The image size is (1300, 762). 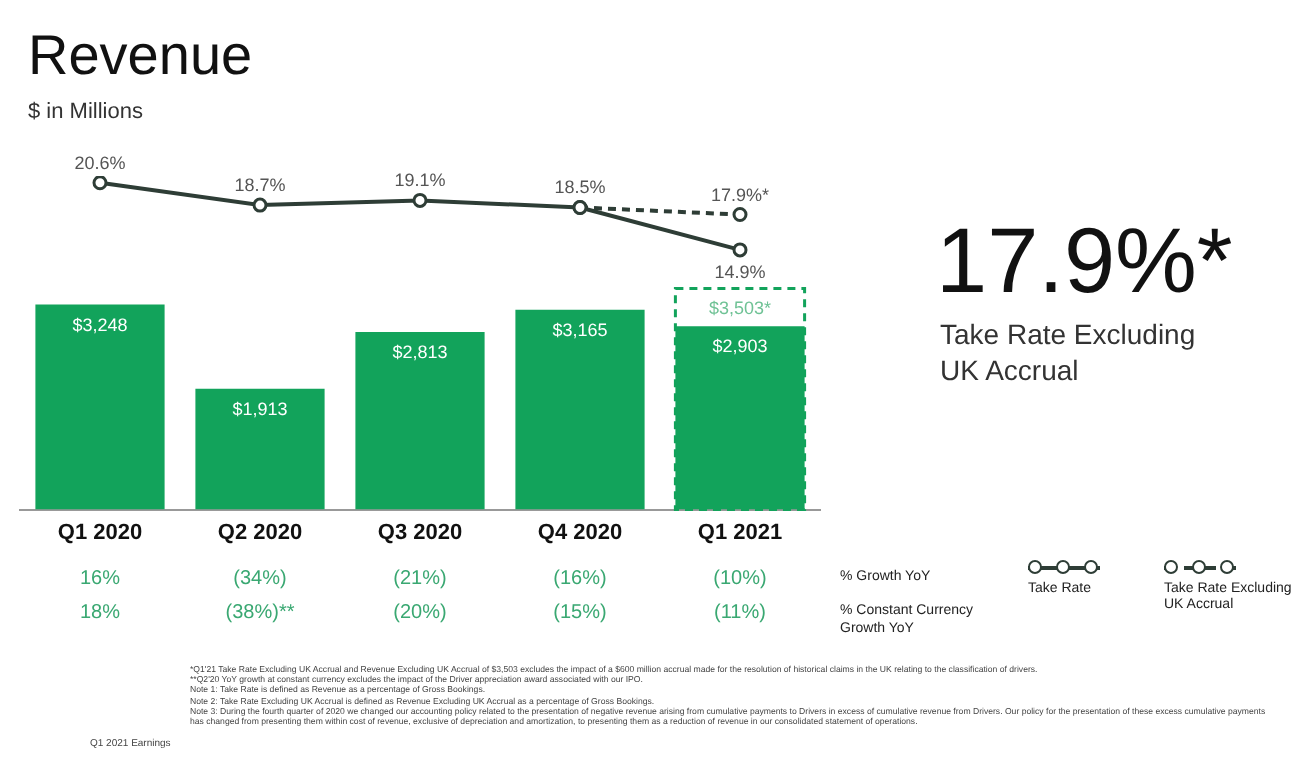 I want to click on data-label: $1,913, so click(x=260, y=408).